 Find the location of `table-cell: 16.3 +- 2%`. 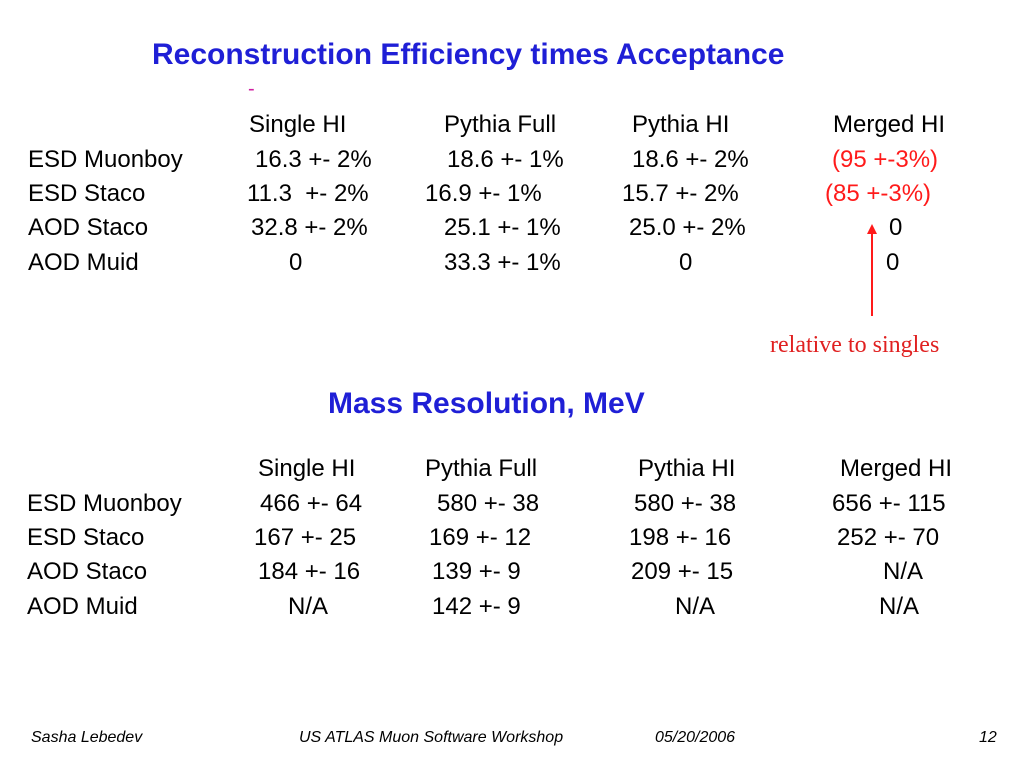

table-cell: 16.3 +- 2% is located at coordinates (313, 159).